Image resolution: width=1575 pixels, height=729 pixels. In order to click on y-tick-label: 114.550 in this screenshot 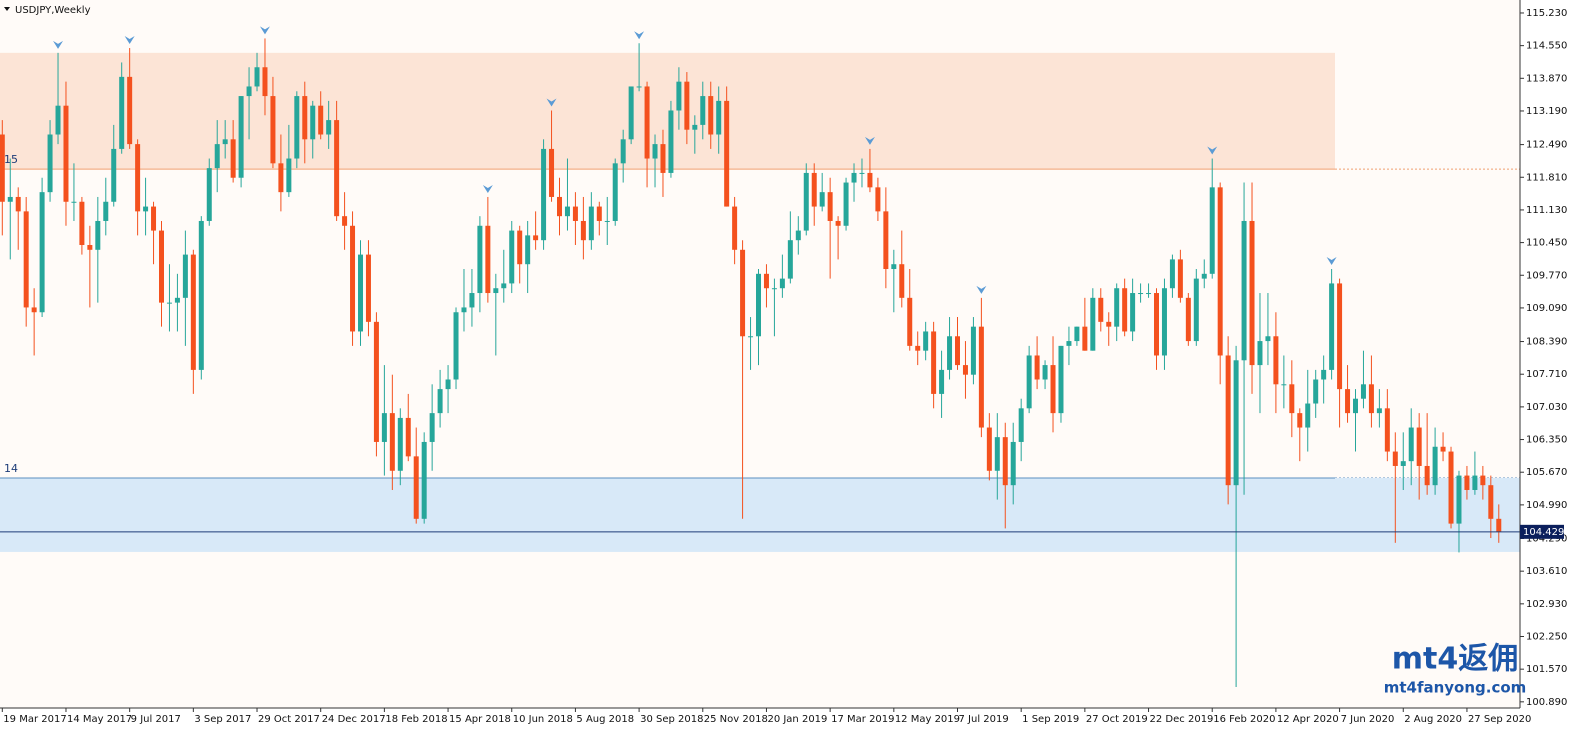, I will do `click(1546, 46)`.